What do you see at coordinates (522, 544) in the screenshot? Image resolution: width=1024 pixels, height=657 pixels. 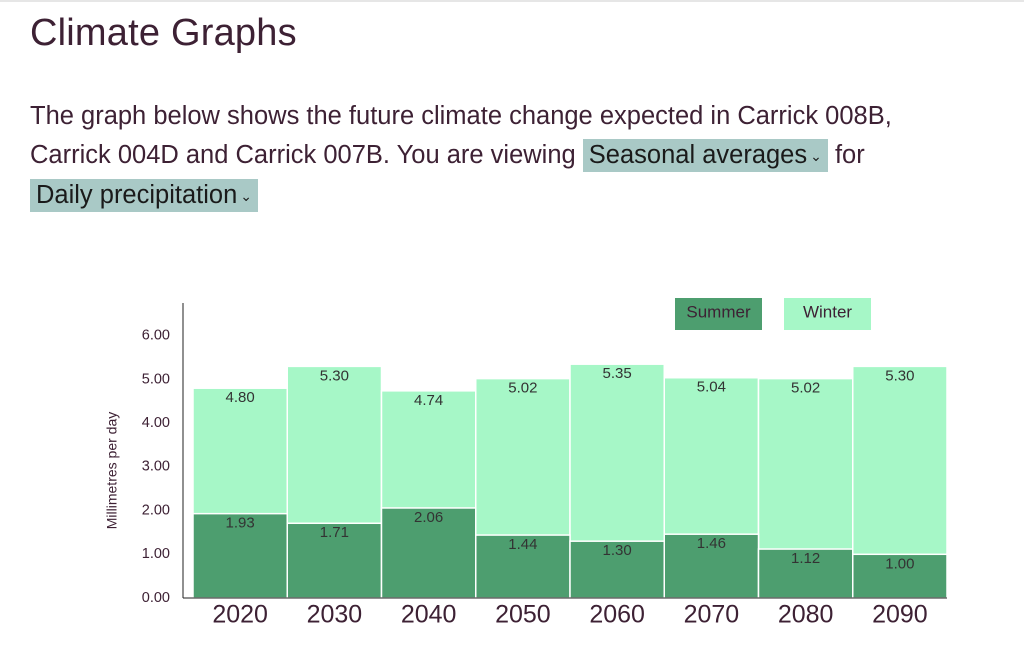 I see `data-label: 1.44` at bounding box center [522, 544].